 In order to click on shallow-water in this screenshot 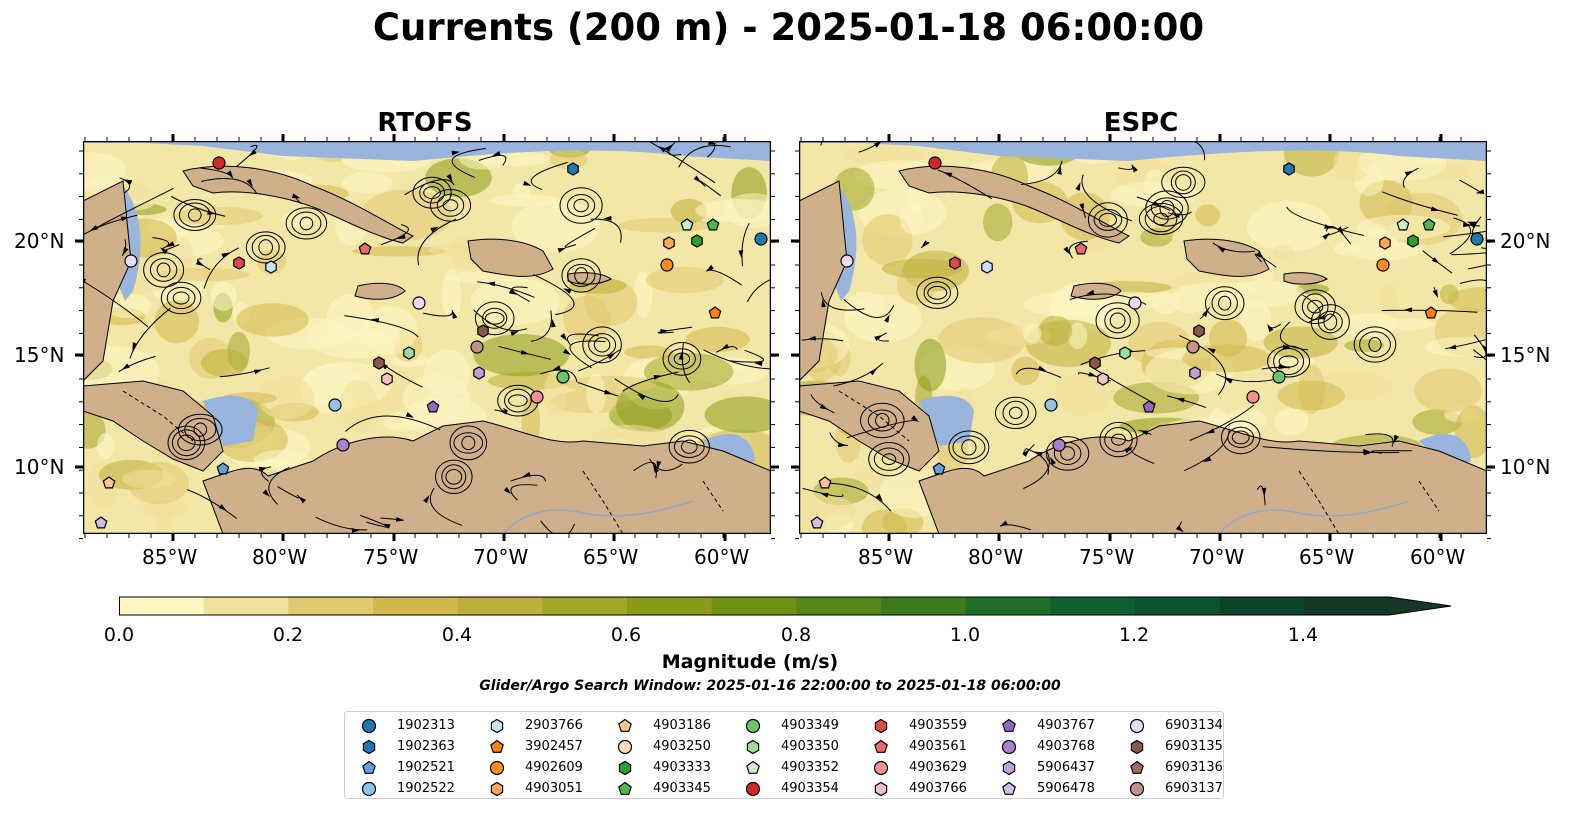, I will do `click(1143, 151)`.